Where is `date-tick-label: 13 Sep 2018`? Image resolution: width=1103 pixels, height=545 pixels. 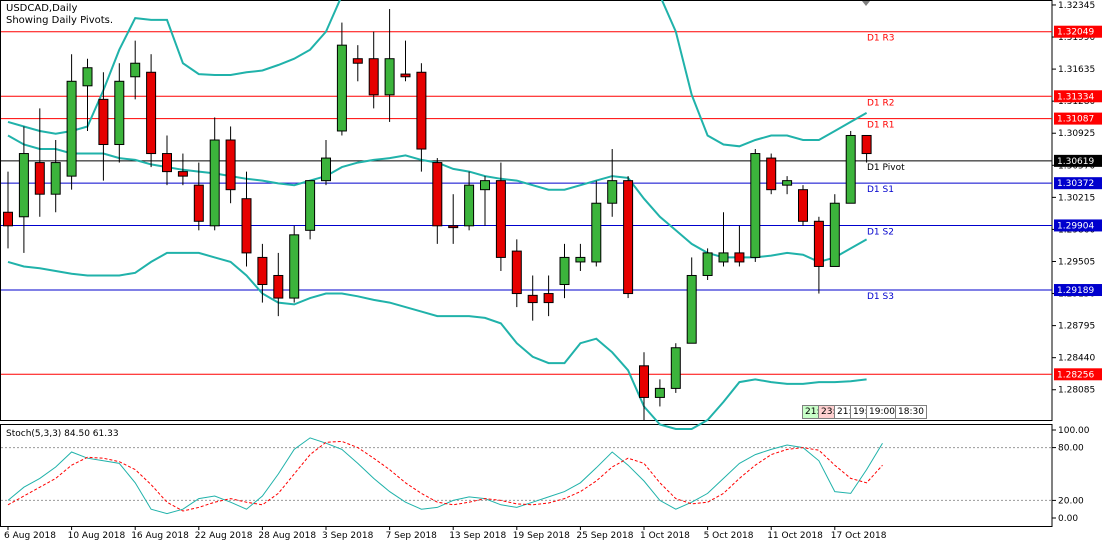
date-tick-label: 13 Sep 2018 is located at coordinates (477, 536).